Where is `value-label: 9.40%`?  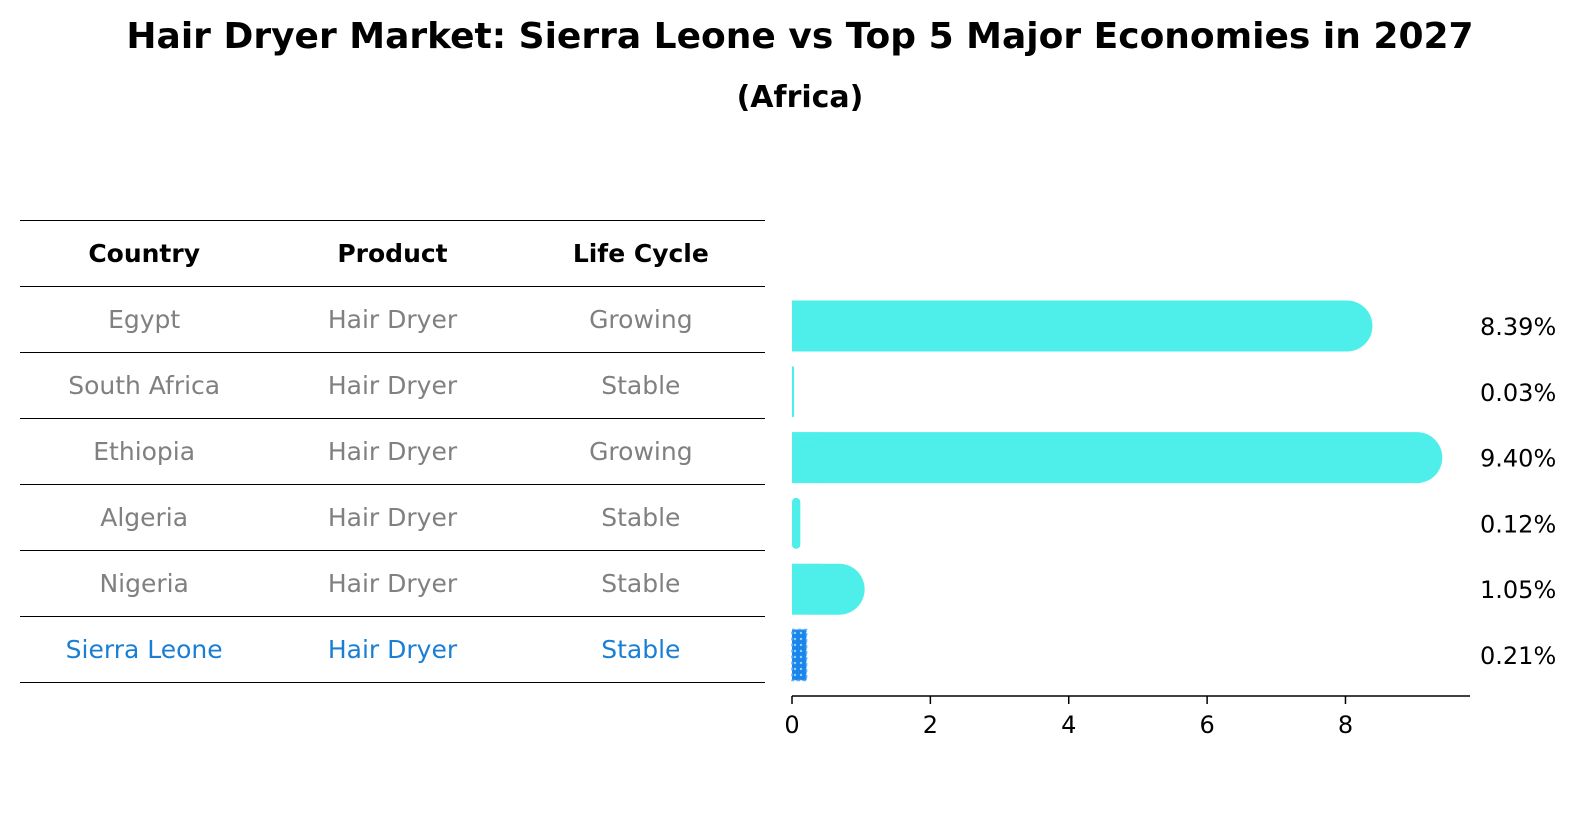 value-label: 9.40% is located at coordinates (1518, 459).